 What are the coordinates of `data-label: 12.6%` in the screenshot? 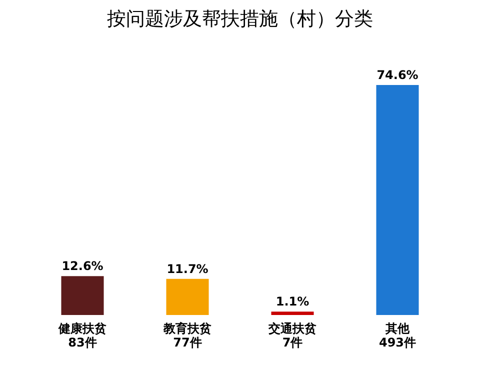 It's located at (83, 266).